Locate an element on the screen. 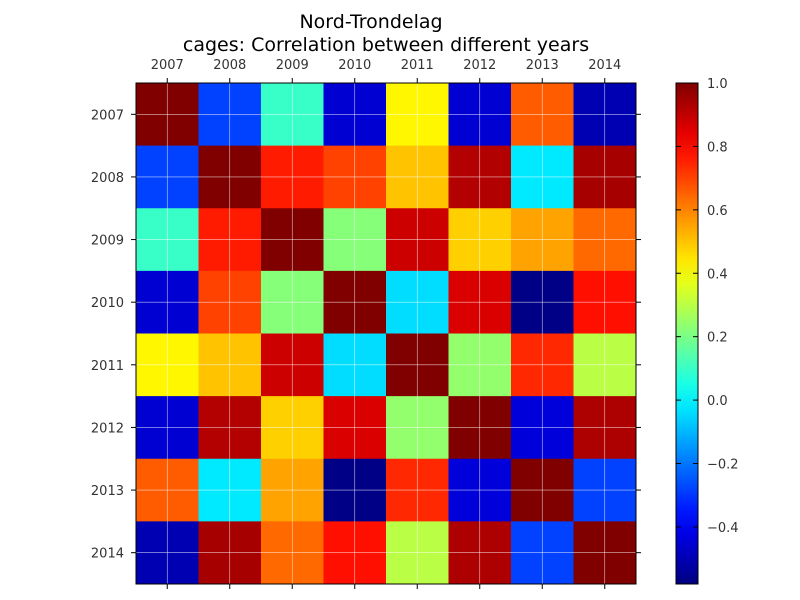 This screenshot has width=800, height=600. x-tick-label: 2010 is located at coordinates (354, 65).